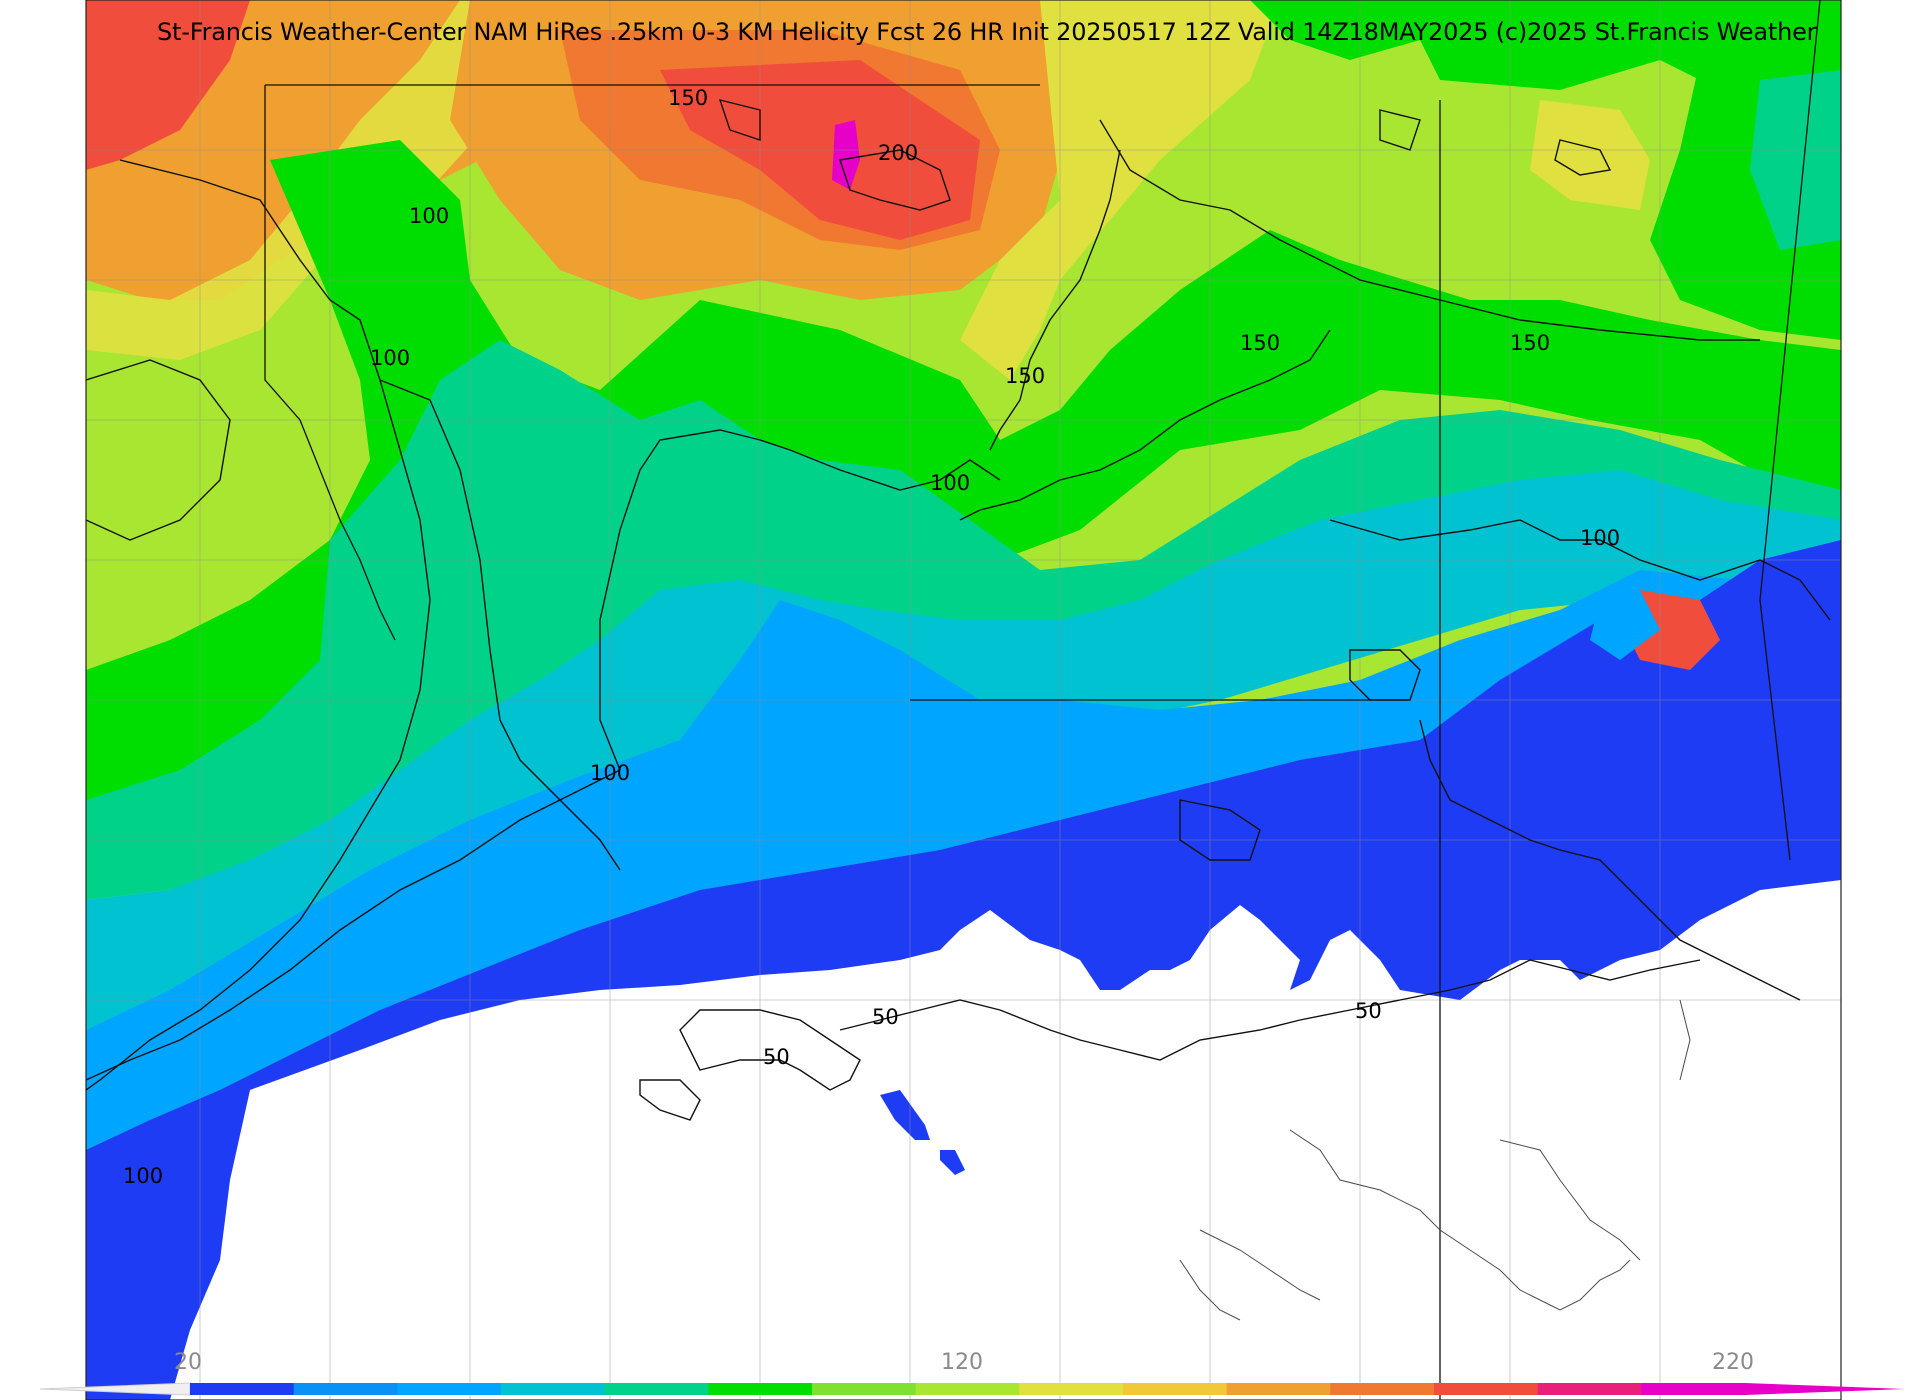 This screenshot has height=1400, width=1920. Describe the element at coordinates (898, 153) in the screenshot. I see `contour-label-200: 200` at that location.